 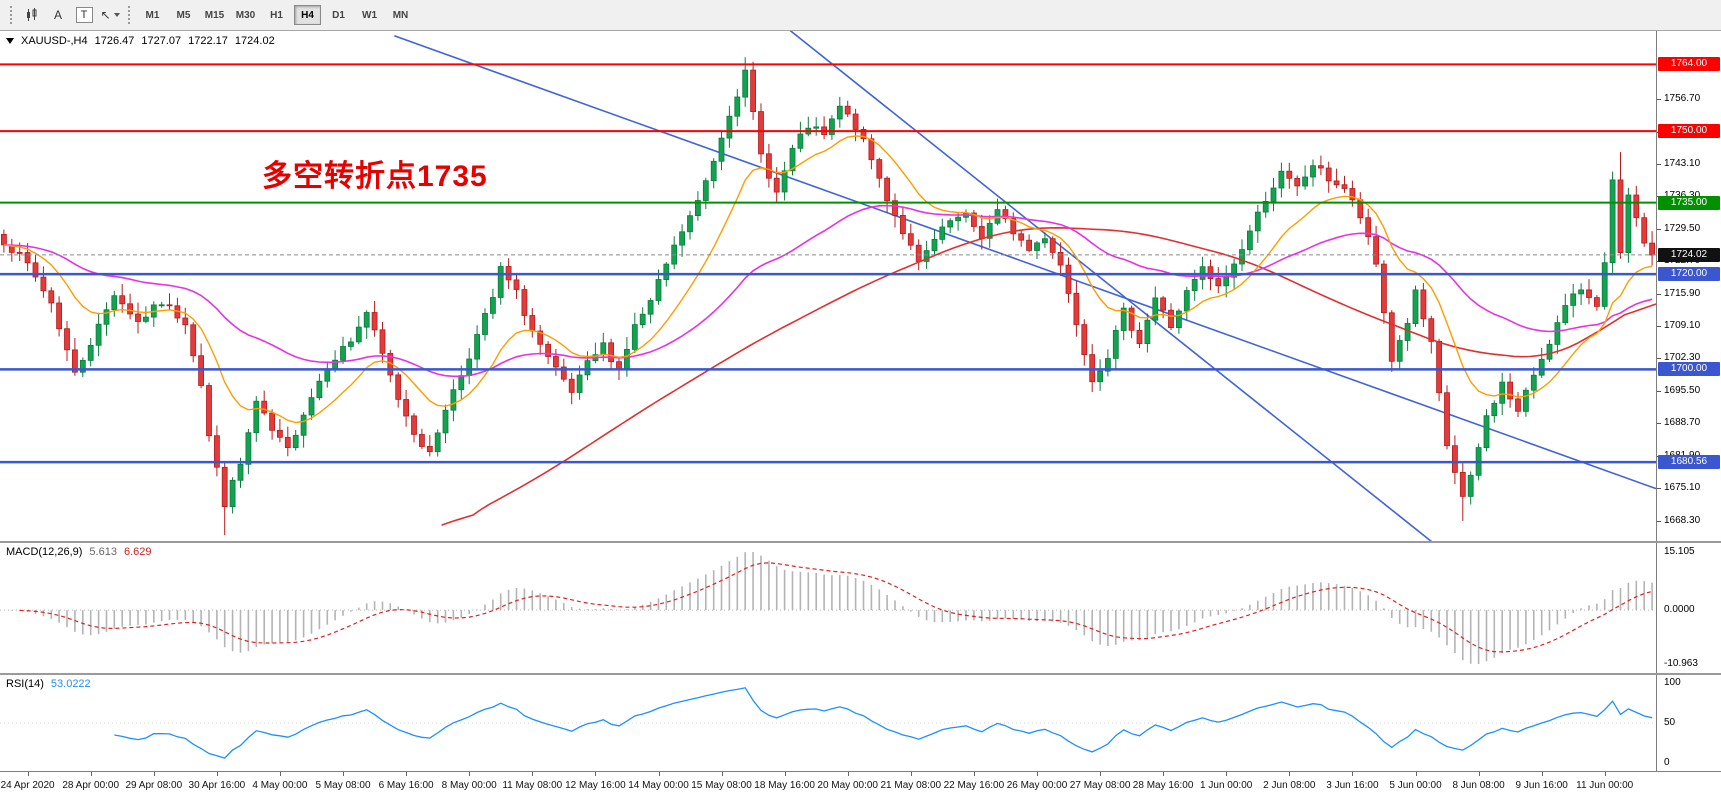 I want to click on level-price-badge: 1750.00, so click(x=1689, y=131).